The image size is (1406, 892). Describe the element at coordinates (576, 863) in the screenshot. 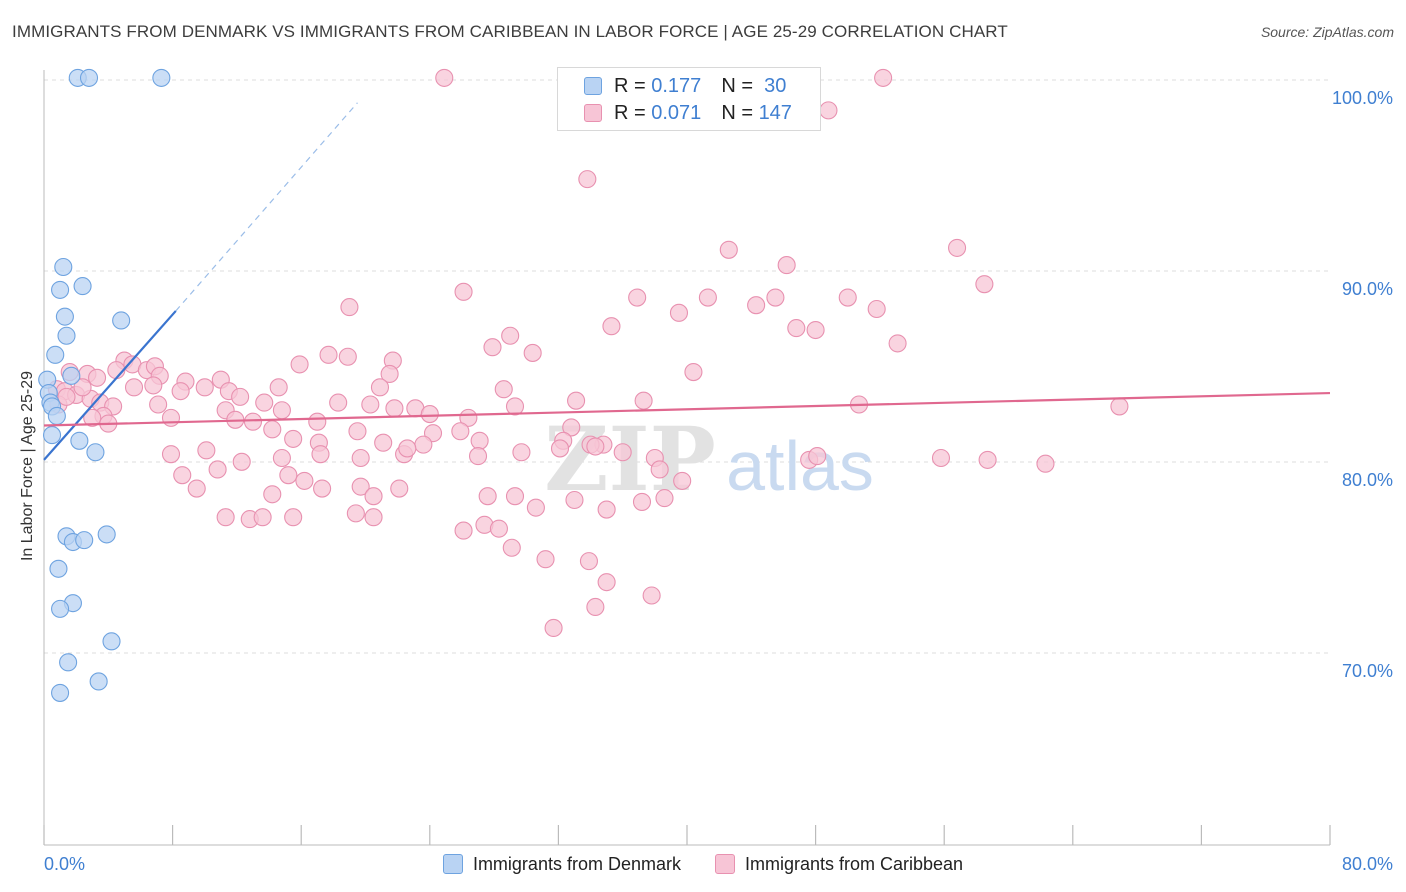

I see `legend-label-denmark: Immigrants from Denmark` at that location.